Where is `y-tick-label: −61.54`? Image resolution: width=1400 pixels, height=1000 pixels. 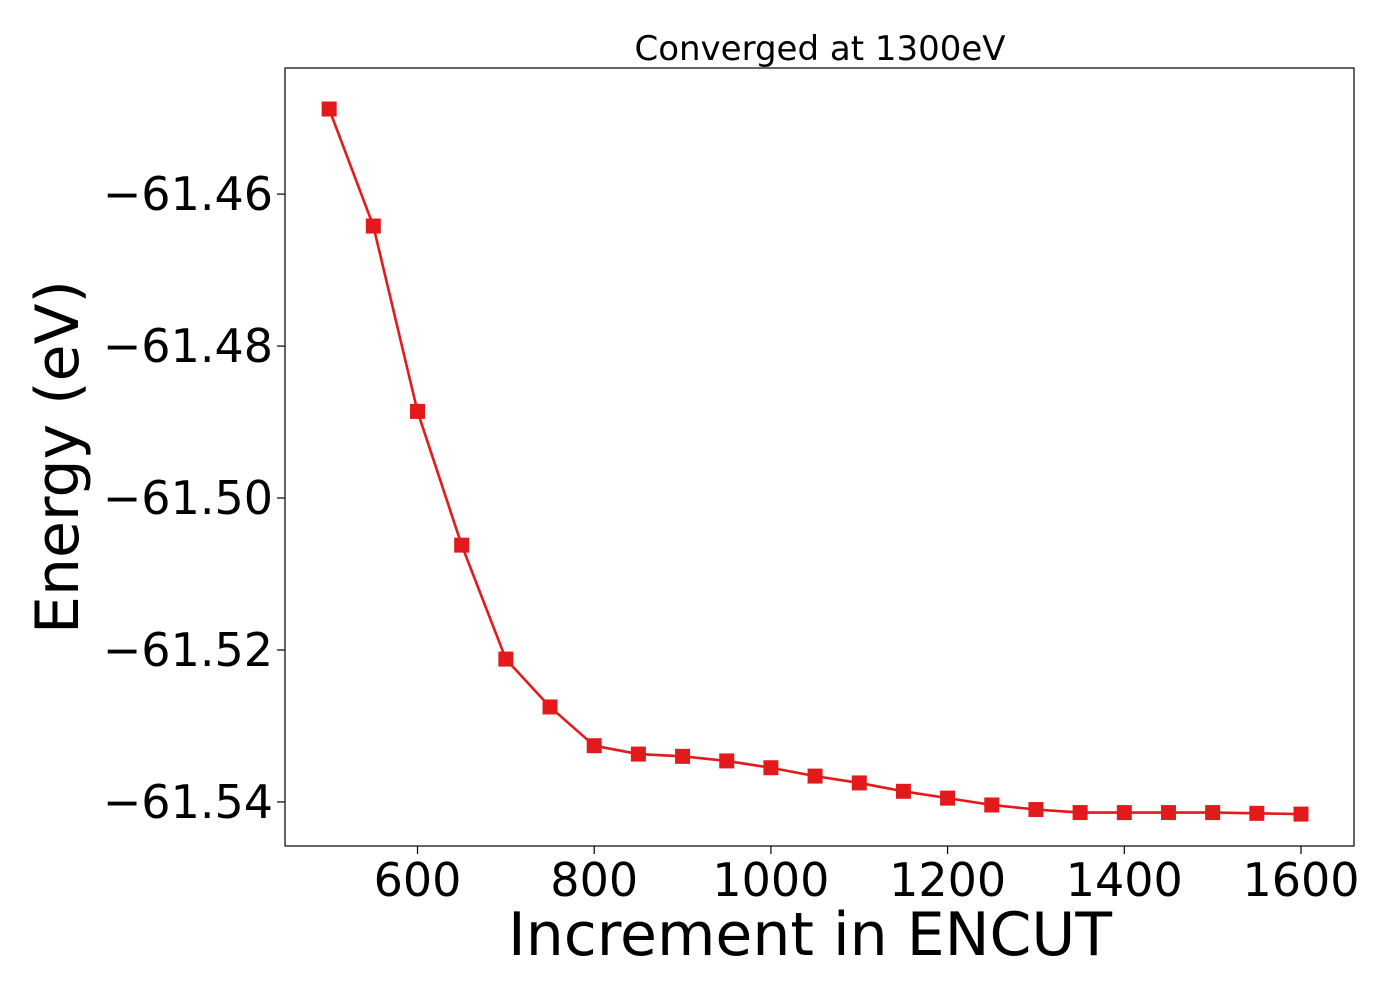
y-tick-label: −61.54 is located at coordinates (188, 802).